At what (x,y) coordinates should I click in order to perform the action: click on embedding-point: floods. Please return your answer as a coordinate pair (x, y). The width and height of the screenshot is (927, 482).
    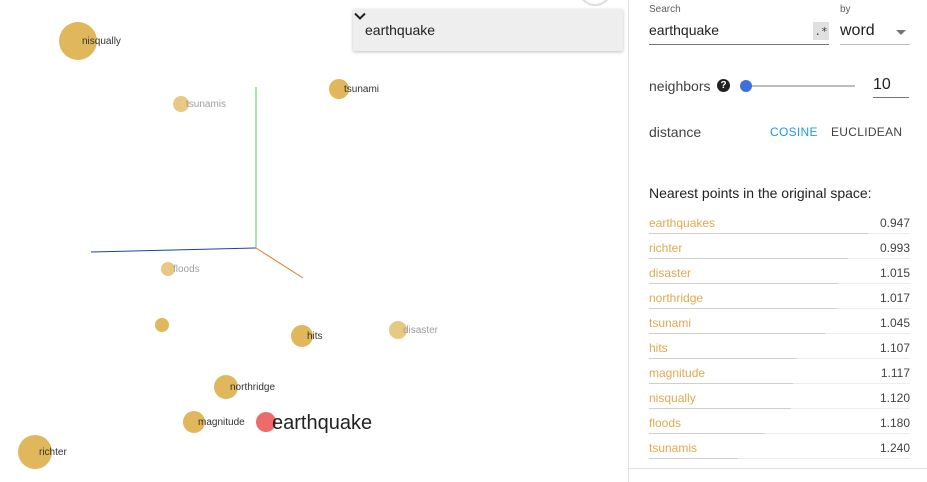
    Looking at the image, I should click on (180, 269).